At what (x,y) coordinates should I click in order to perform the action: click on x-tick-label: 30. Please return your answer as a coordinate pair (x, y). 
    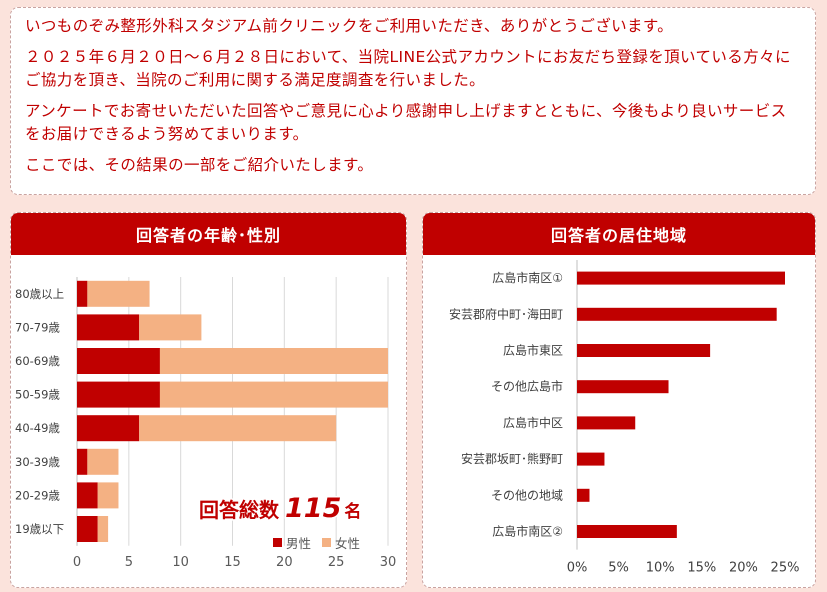
    Looking at the image, I should click on (388, 562).